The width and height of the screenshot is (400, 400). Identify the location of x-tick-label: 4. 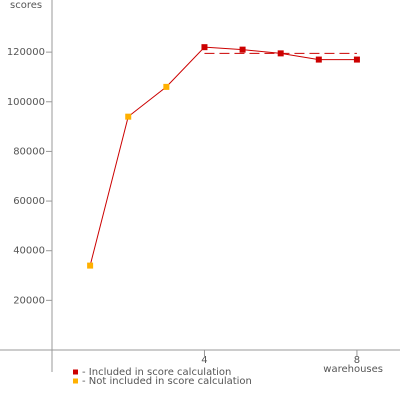
(204, 360).